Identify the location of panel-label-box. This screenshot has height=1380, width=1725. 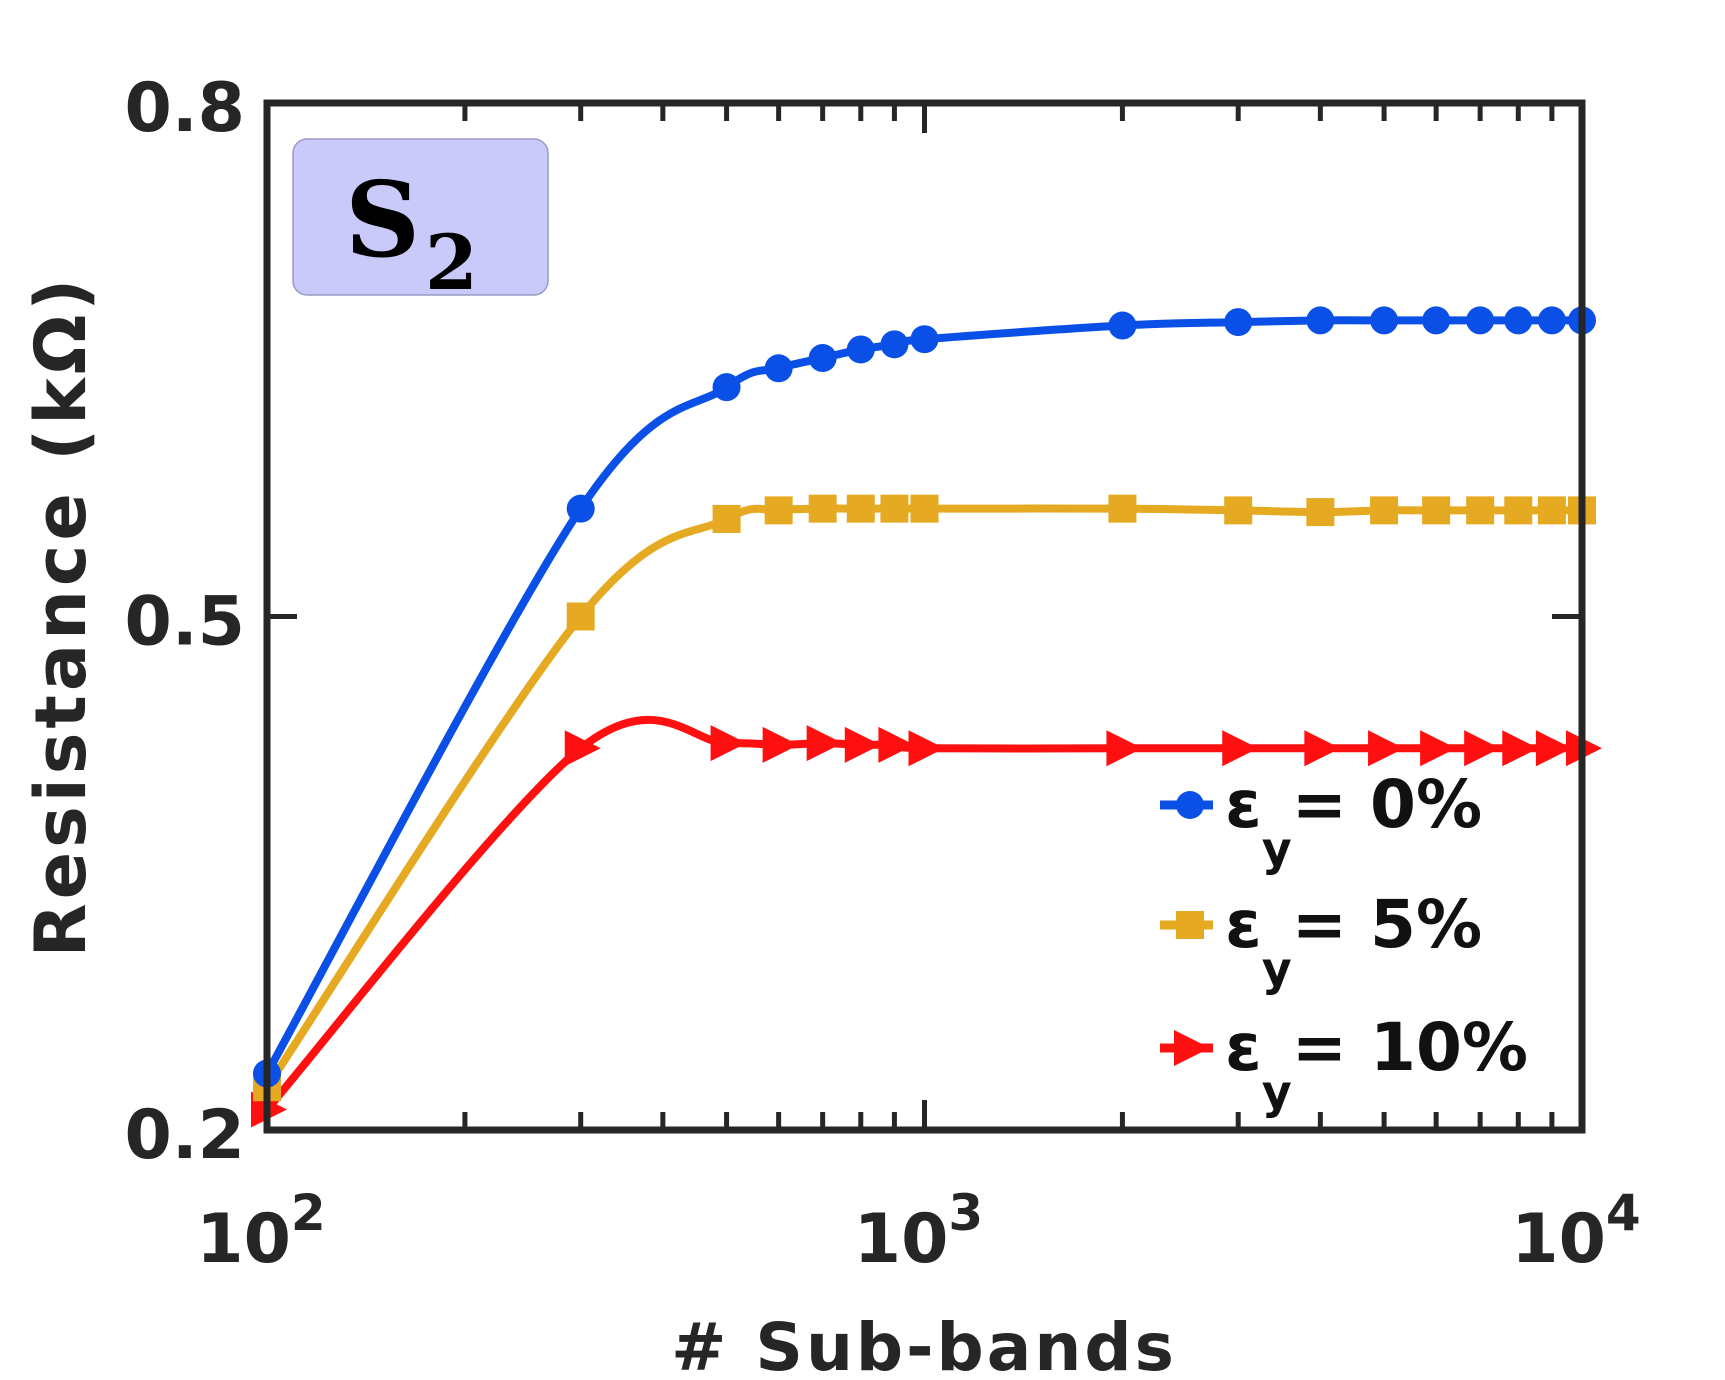
(420, 217).